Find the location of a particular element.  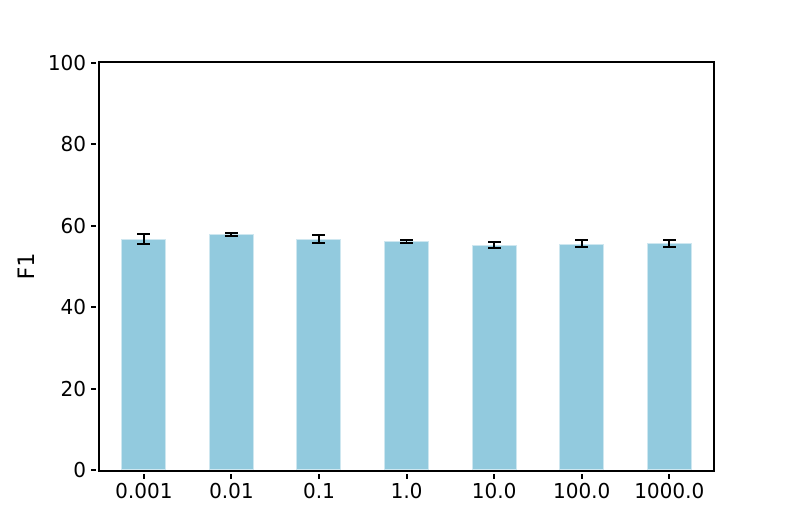

x-tick-label: 1000.0 is located at coordinates (669, 491).